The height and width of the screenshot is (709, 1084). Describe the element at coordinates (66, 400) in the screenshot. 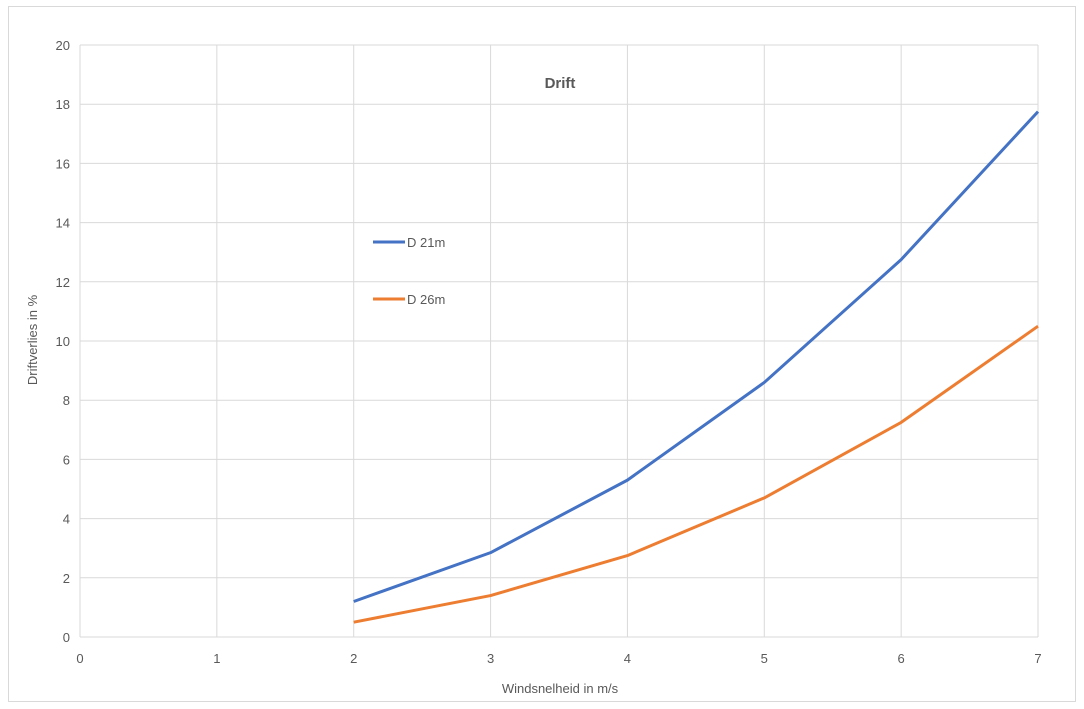

I see `y-tick-label: 8` at that location.